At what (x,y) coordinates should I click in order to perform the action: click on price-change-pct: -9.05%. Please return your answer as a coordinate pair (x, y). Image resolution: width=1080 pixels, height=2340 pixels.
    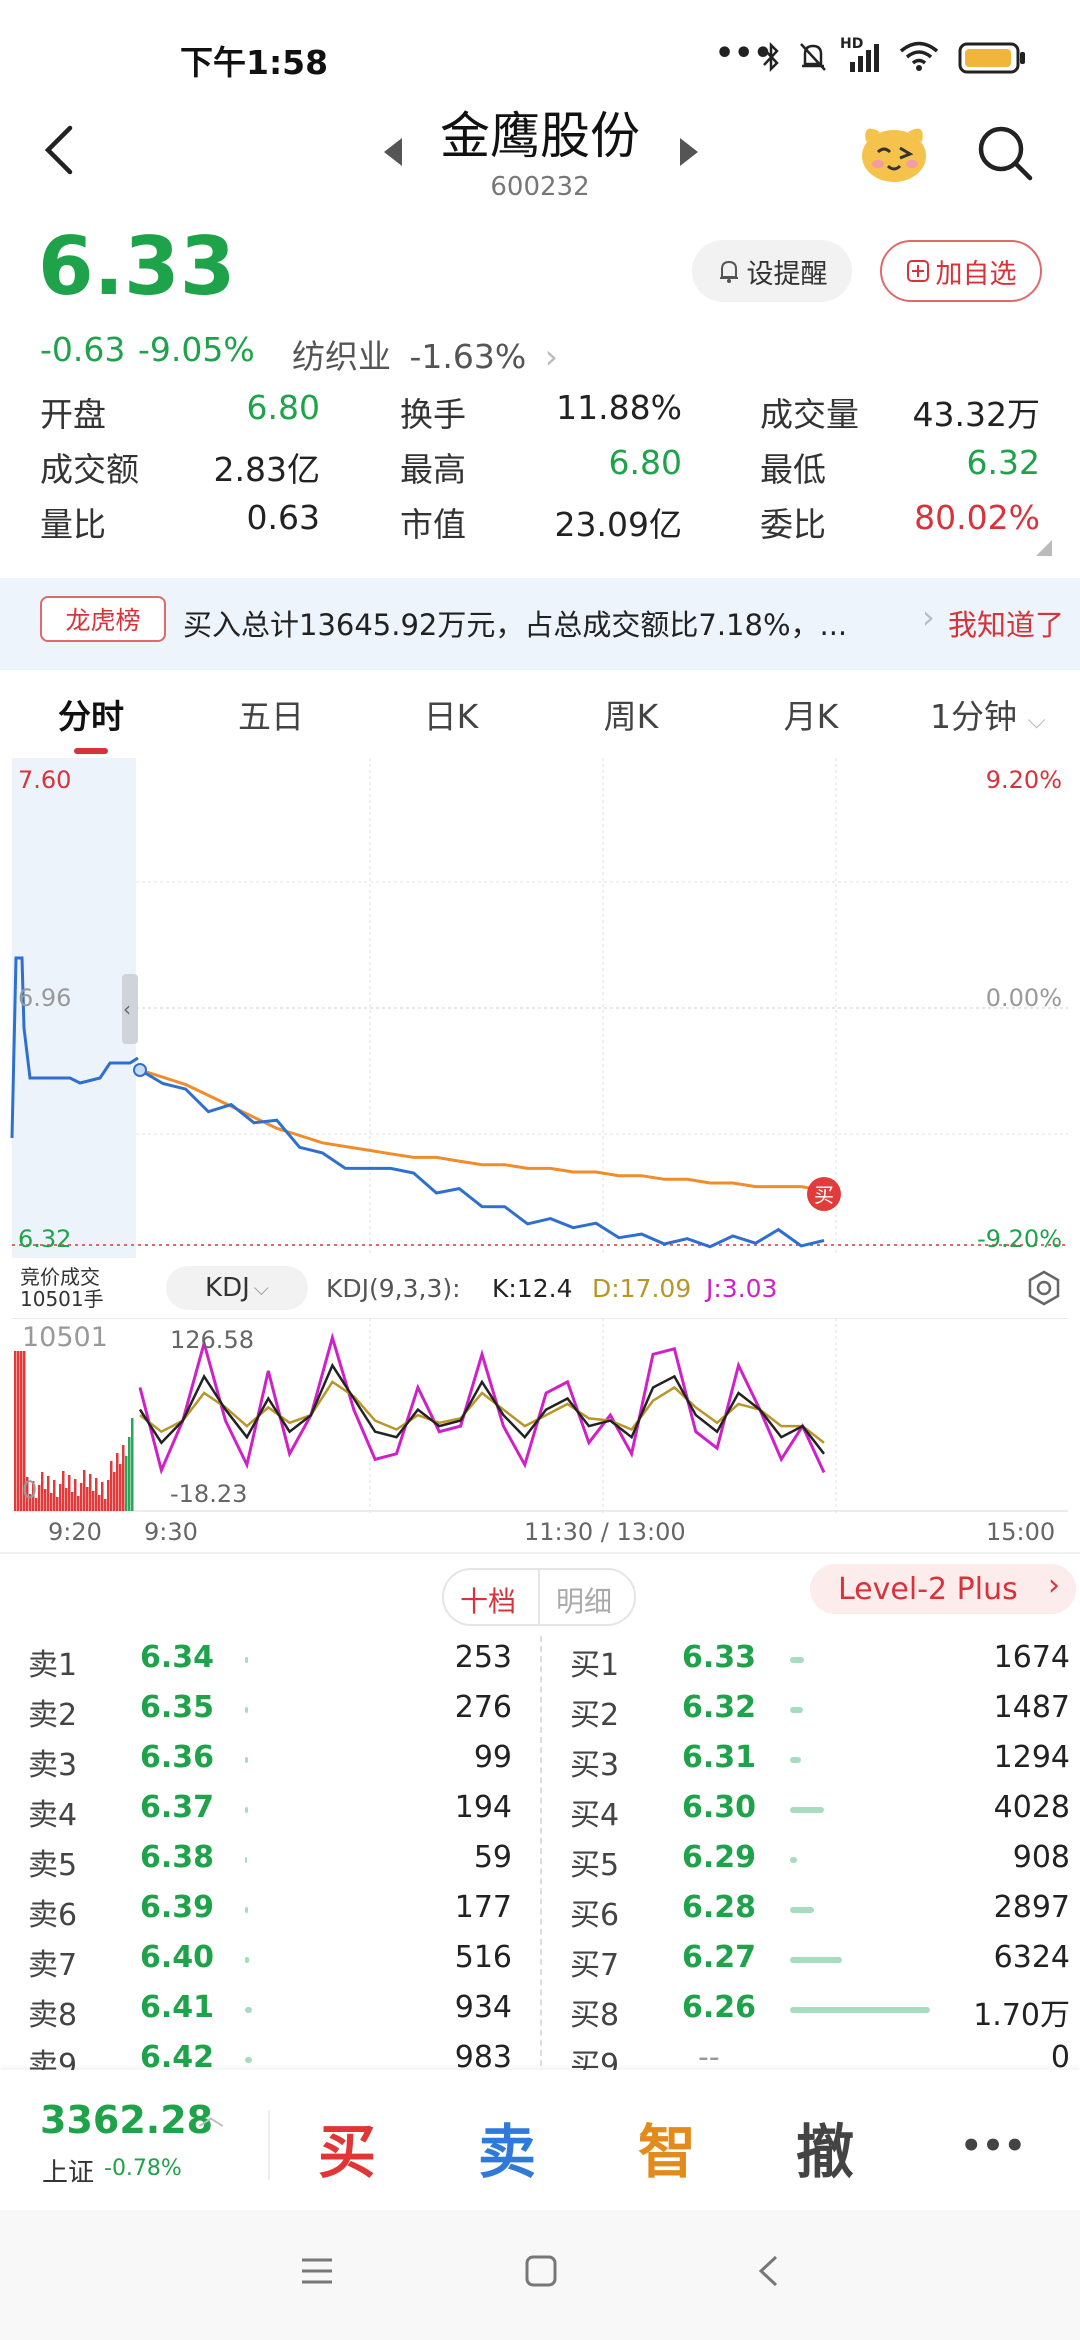
    Looking at the image, I should click on (196, 349).